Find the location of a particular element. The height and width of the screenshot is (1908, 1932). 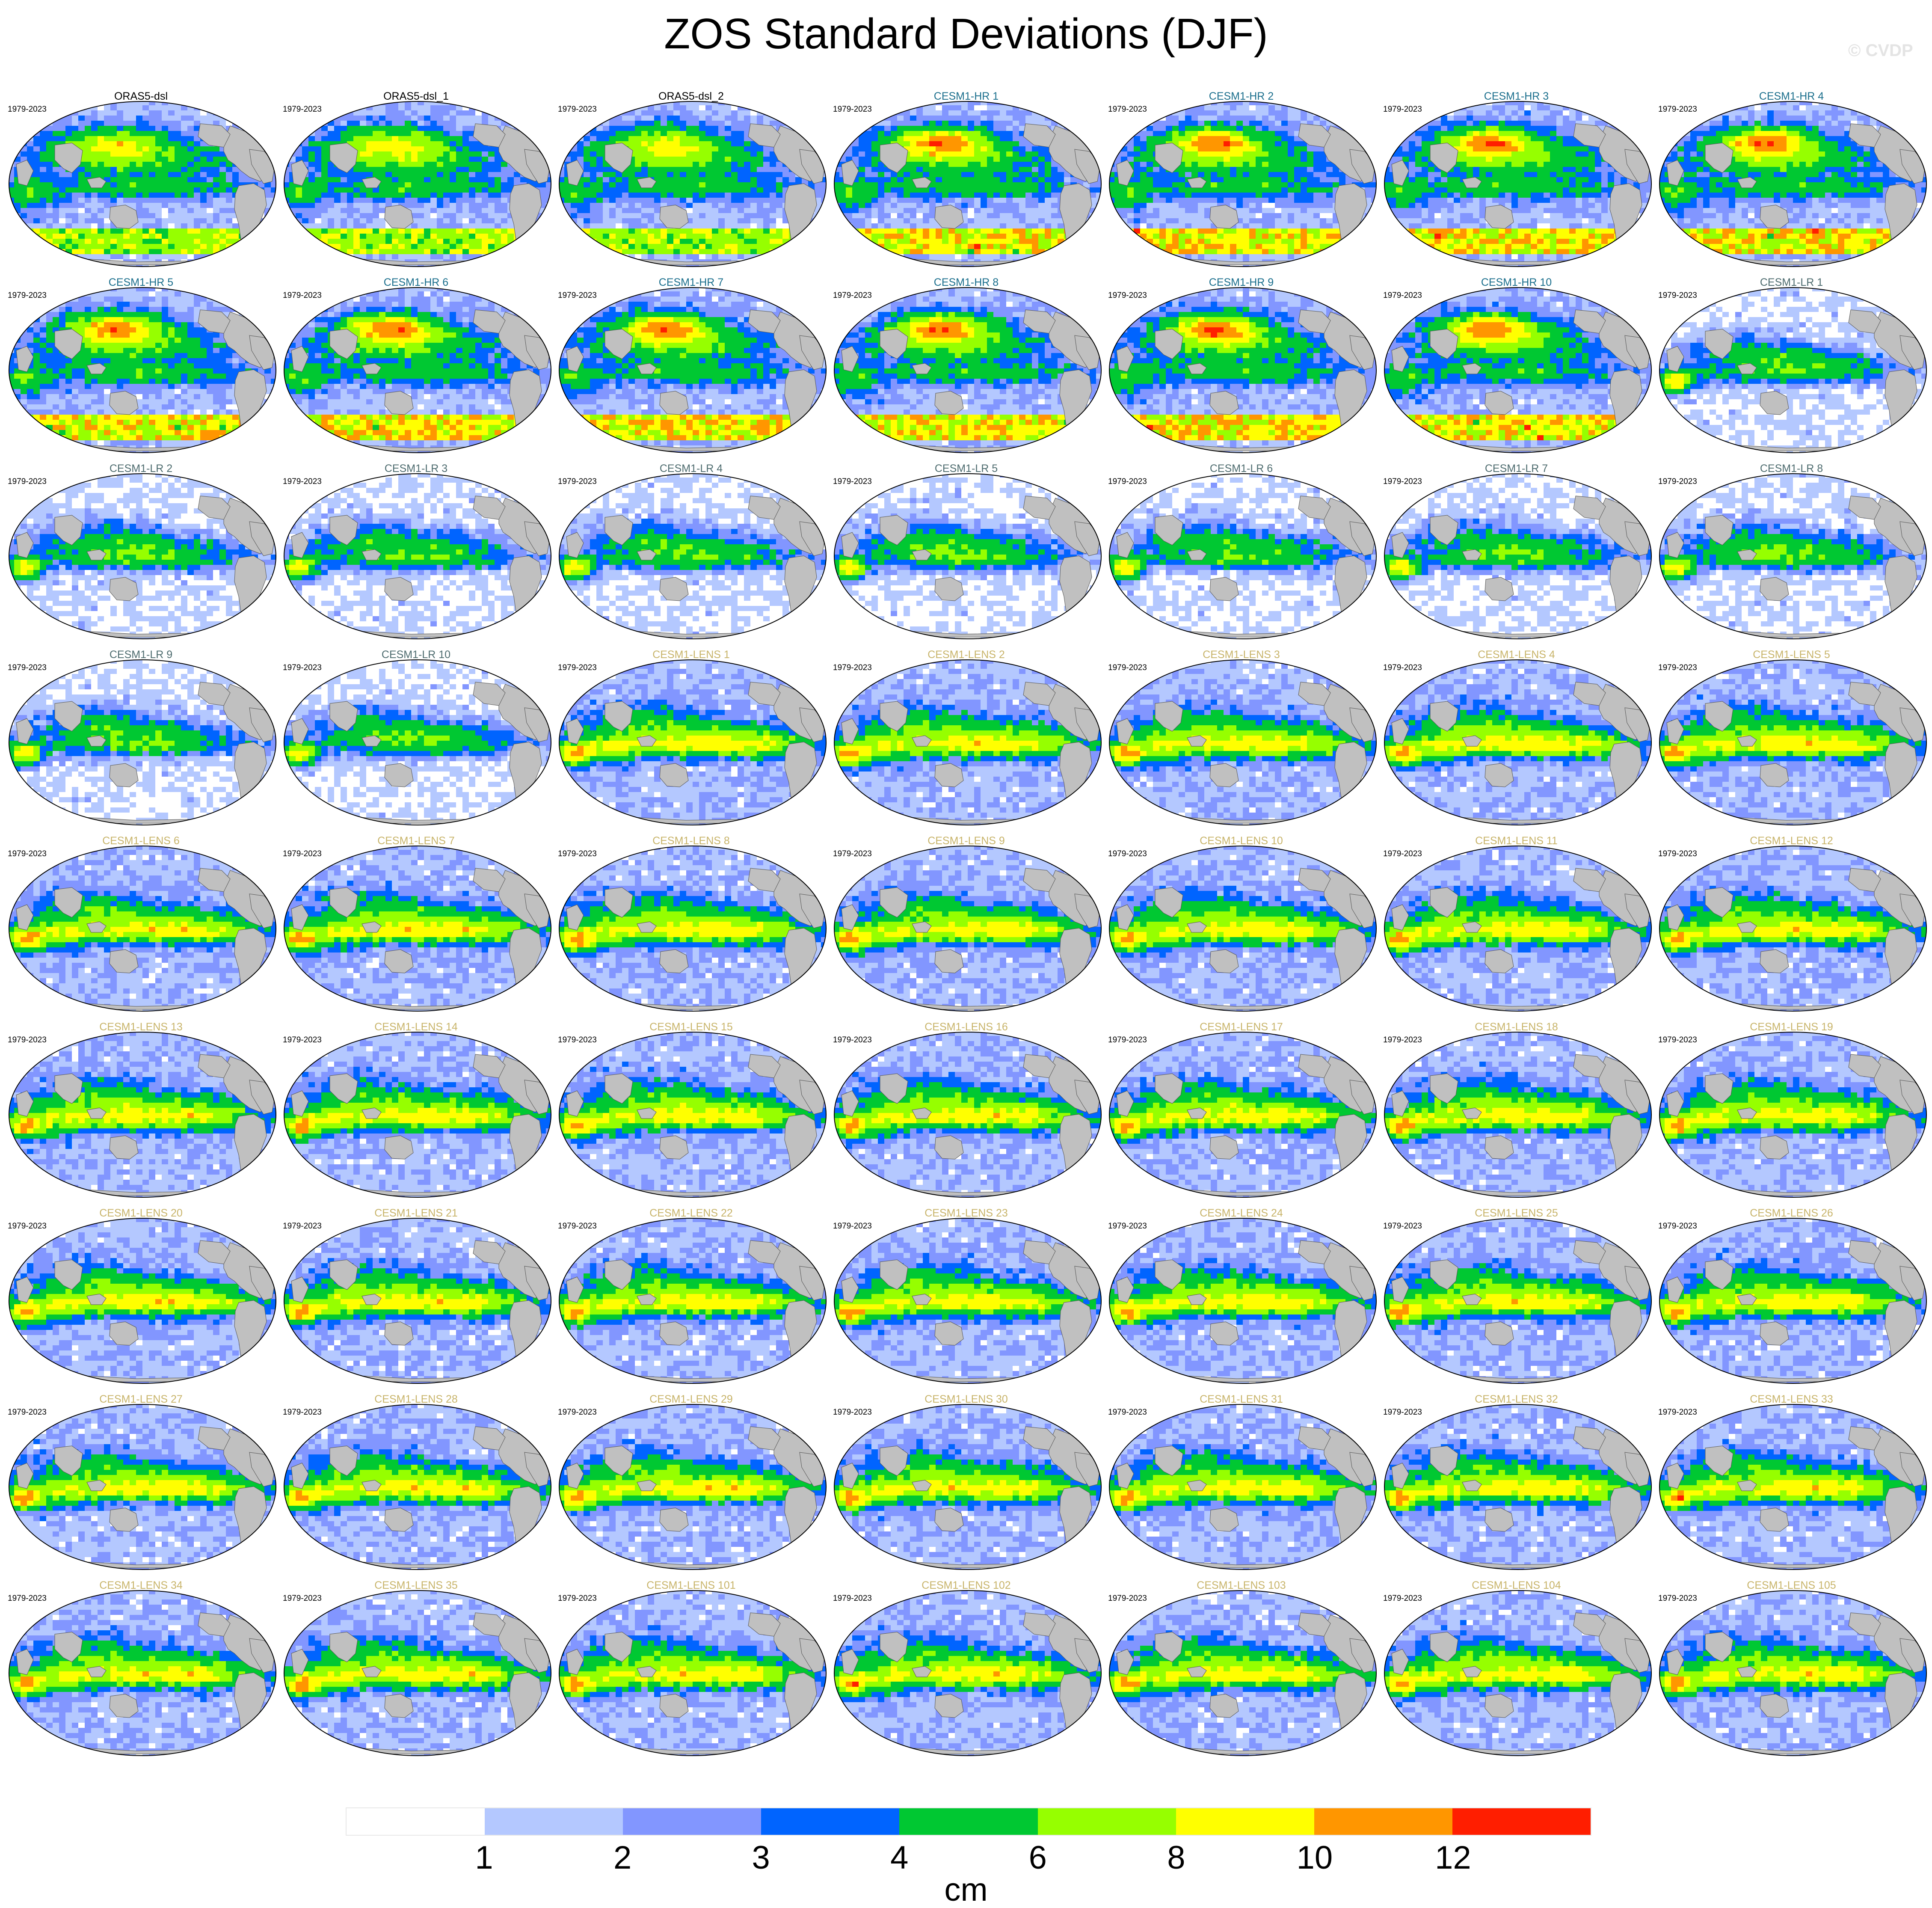

panel-title: CESM1-HR 6 is located at coordinates (416, 282).